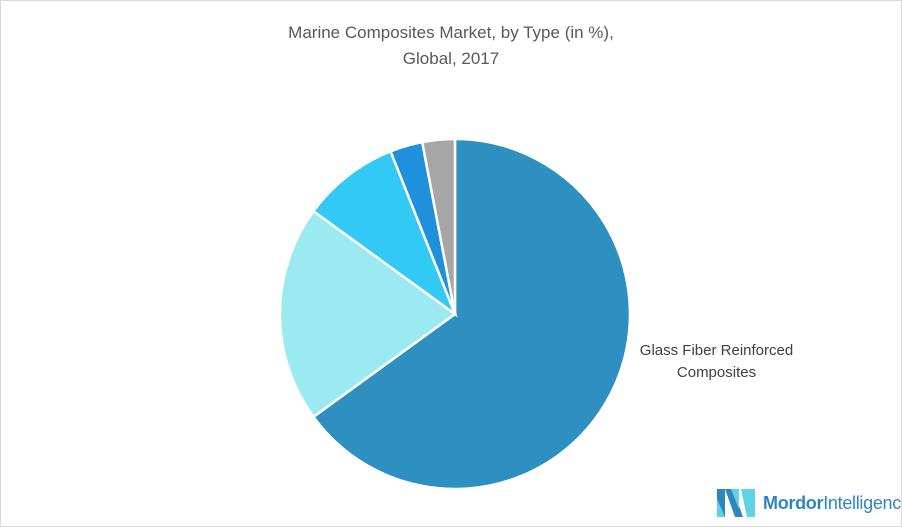  I want to click on slice-label-glass-fiber: Glass Fiber Reinforced Composites, so click(716, 362).